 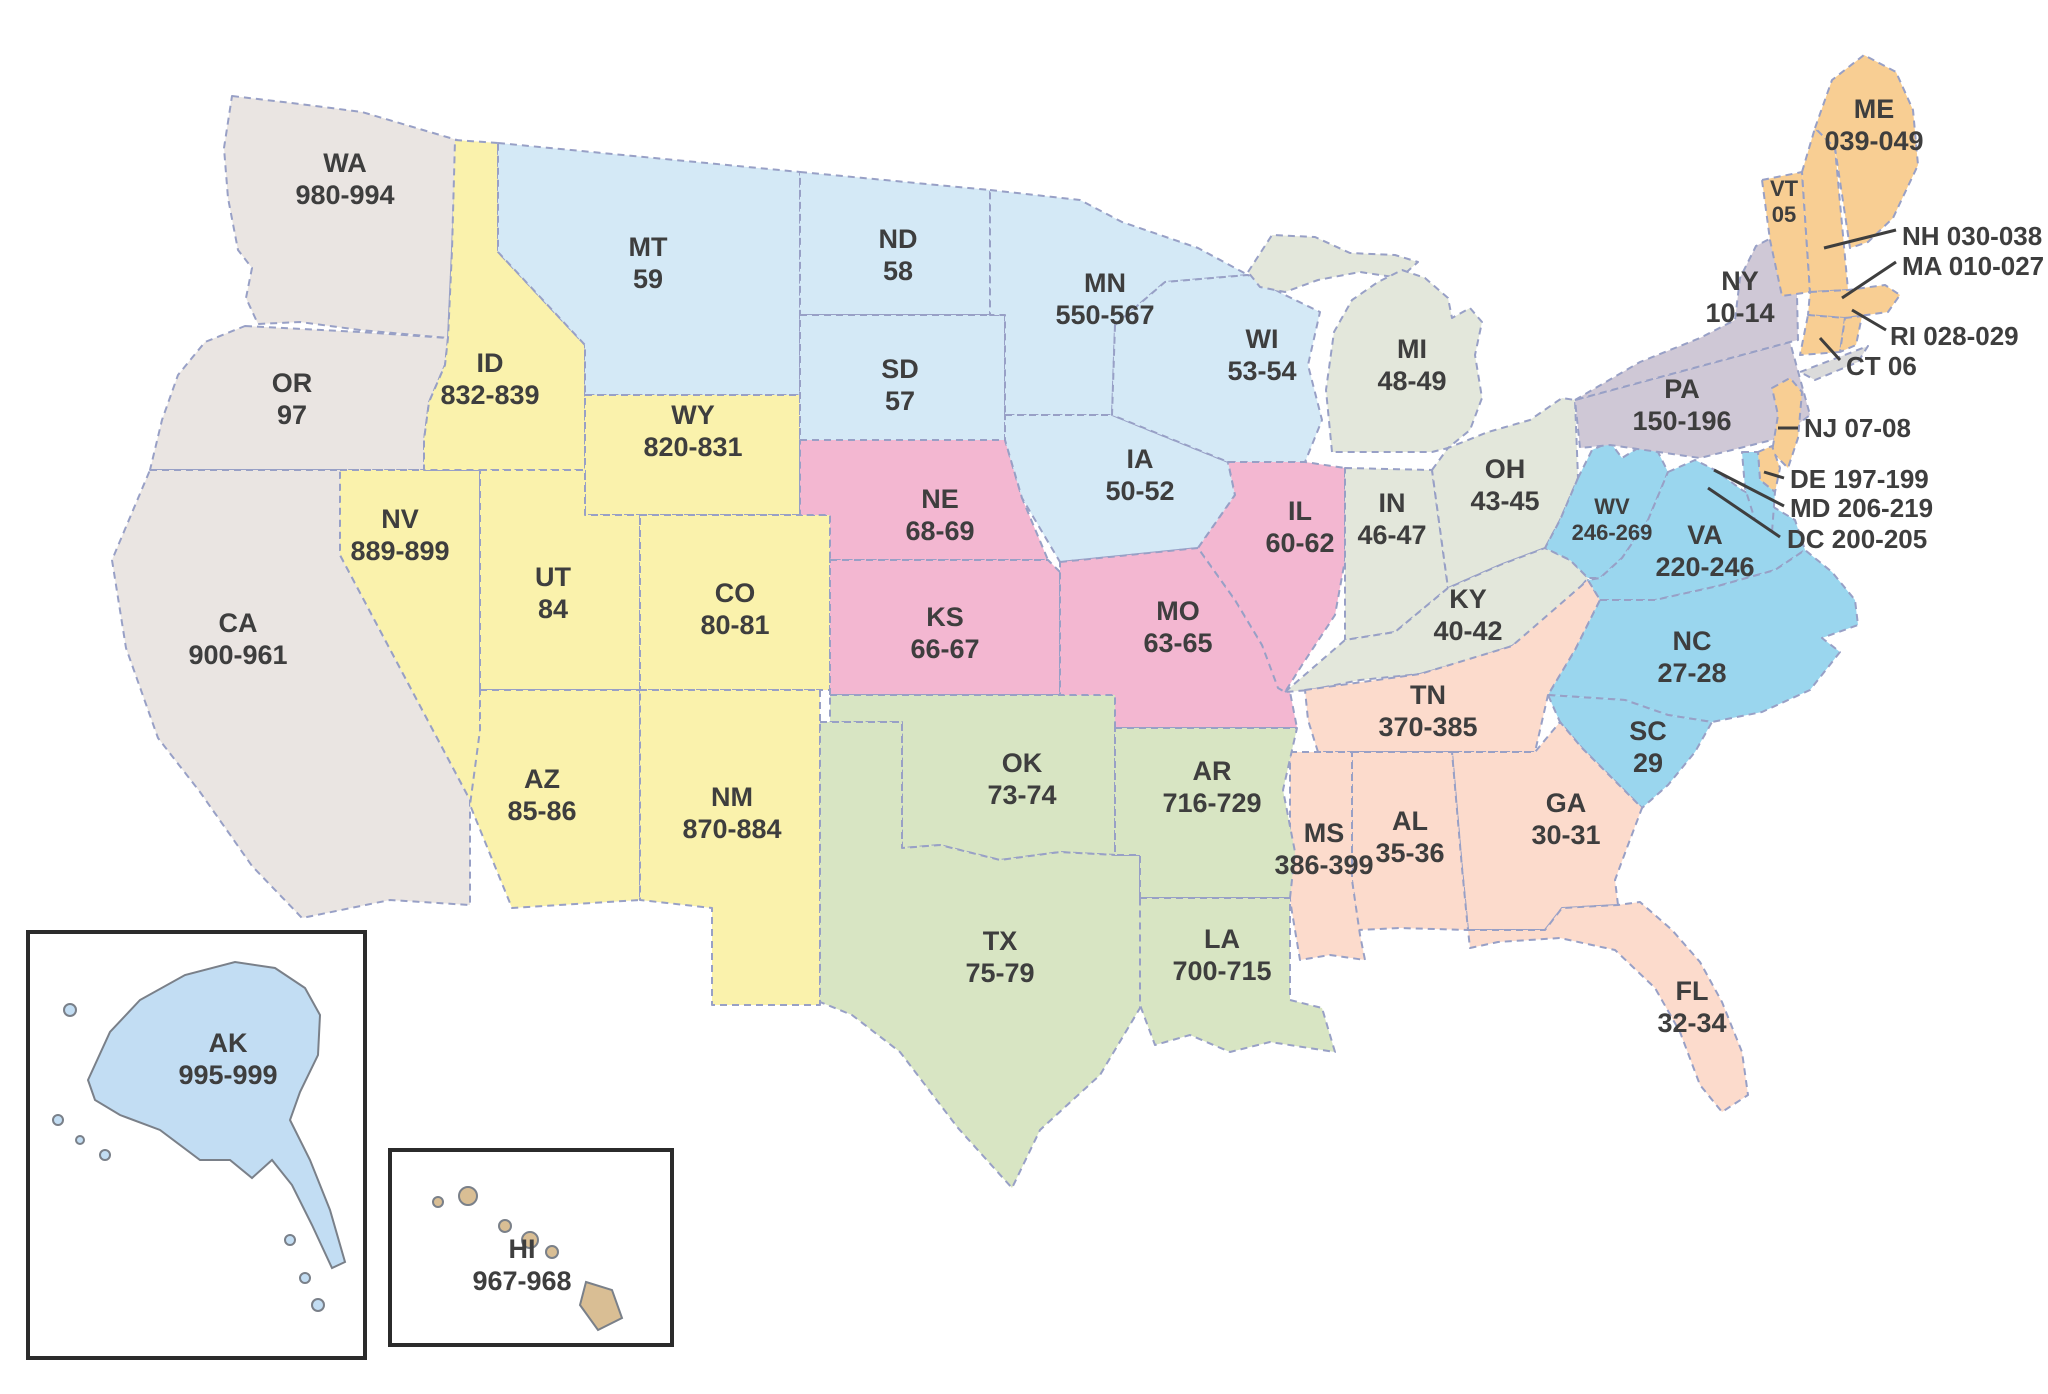 What do you see at coordinates (1851, 334) in the screenshot?
I see `state-ri` at bounding box center [1851, 334].